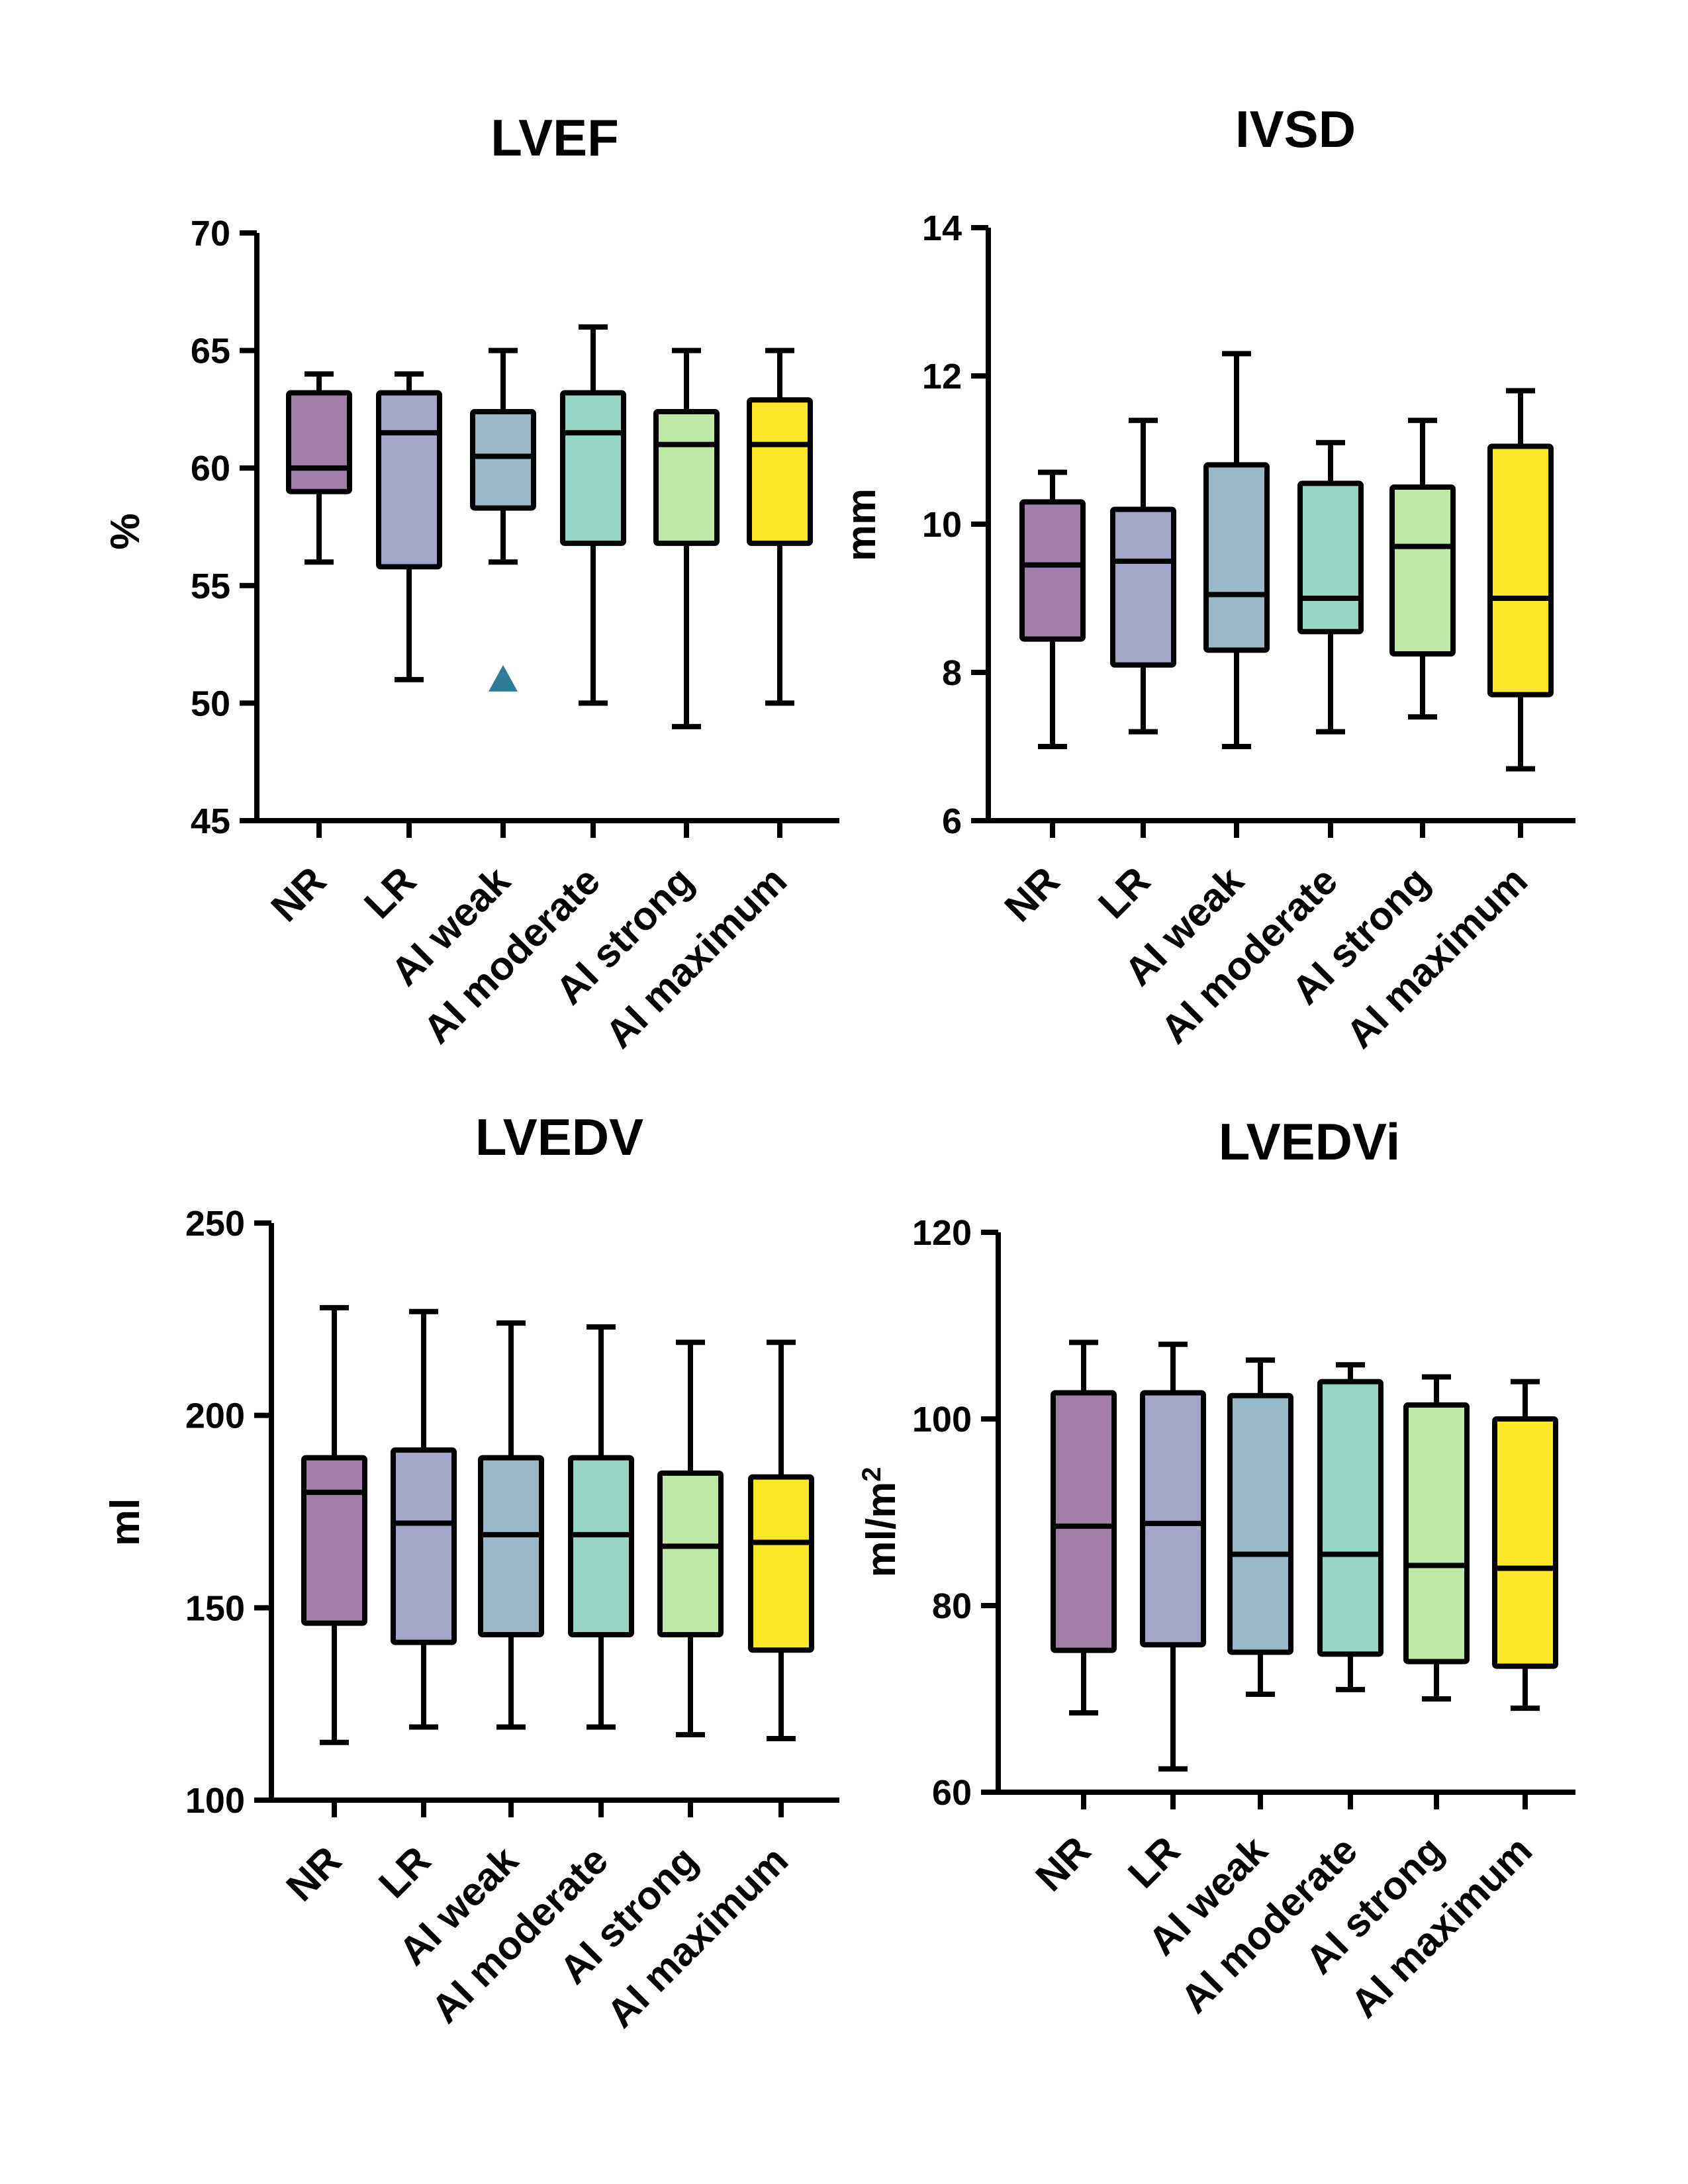 The width and height of the screenshot is (1688, 2184). Describe the element at coordinates (1295, 129) in the screenshot. I see `chart-title: IVSD` at that location.